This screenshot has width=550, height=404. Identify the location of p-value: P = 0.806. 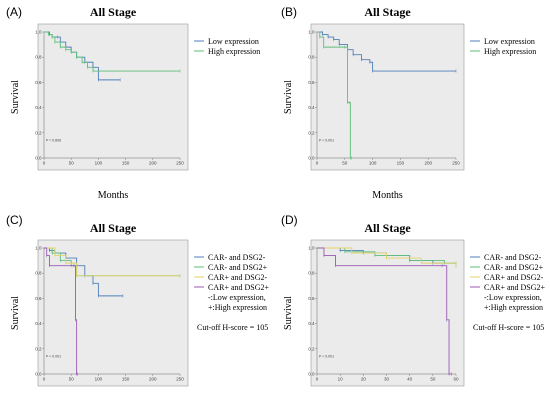
(53, 141).